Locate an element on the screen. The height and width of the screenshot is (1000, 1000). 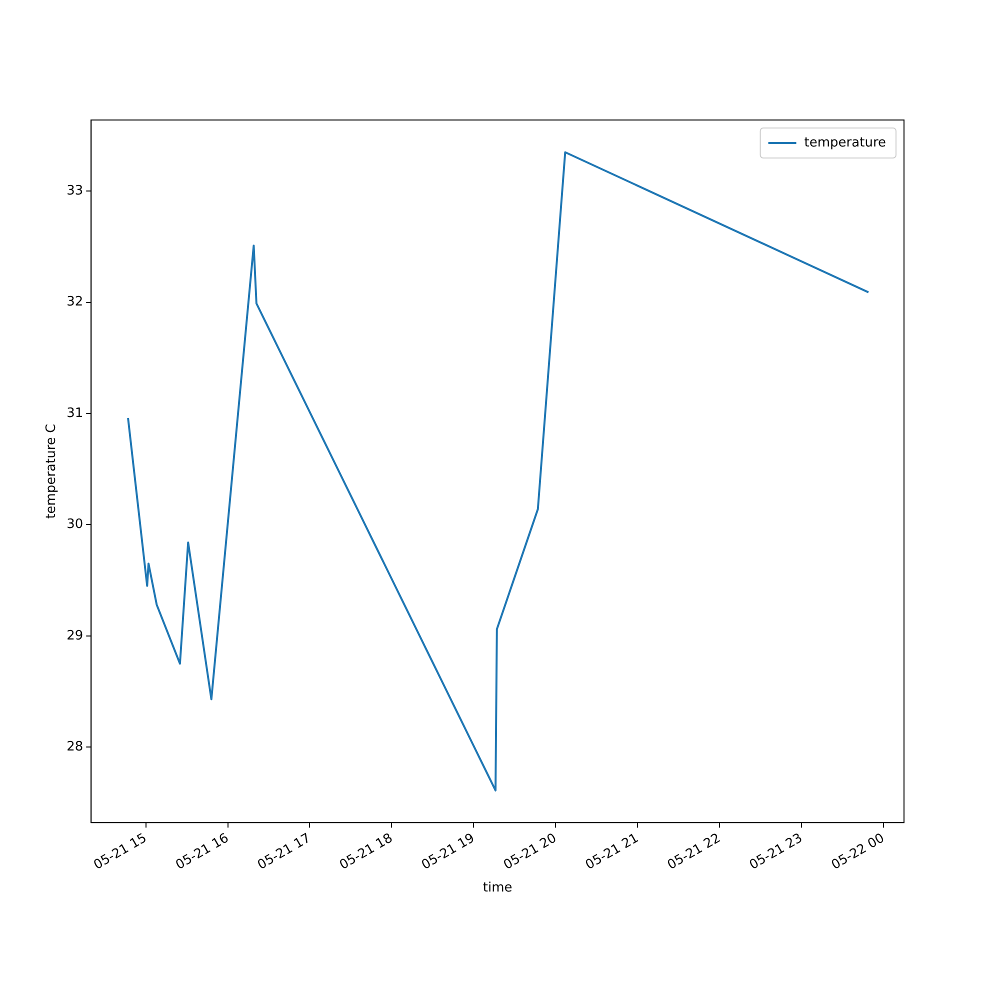
legend-label: temperature is located at coordinates (845, 142).